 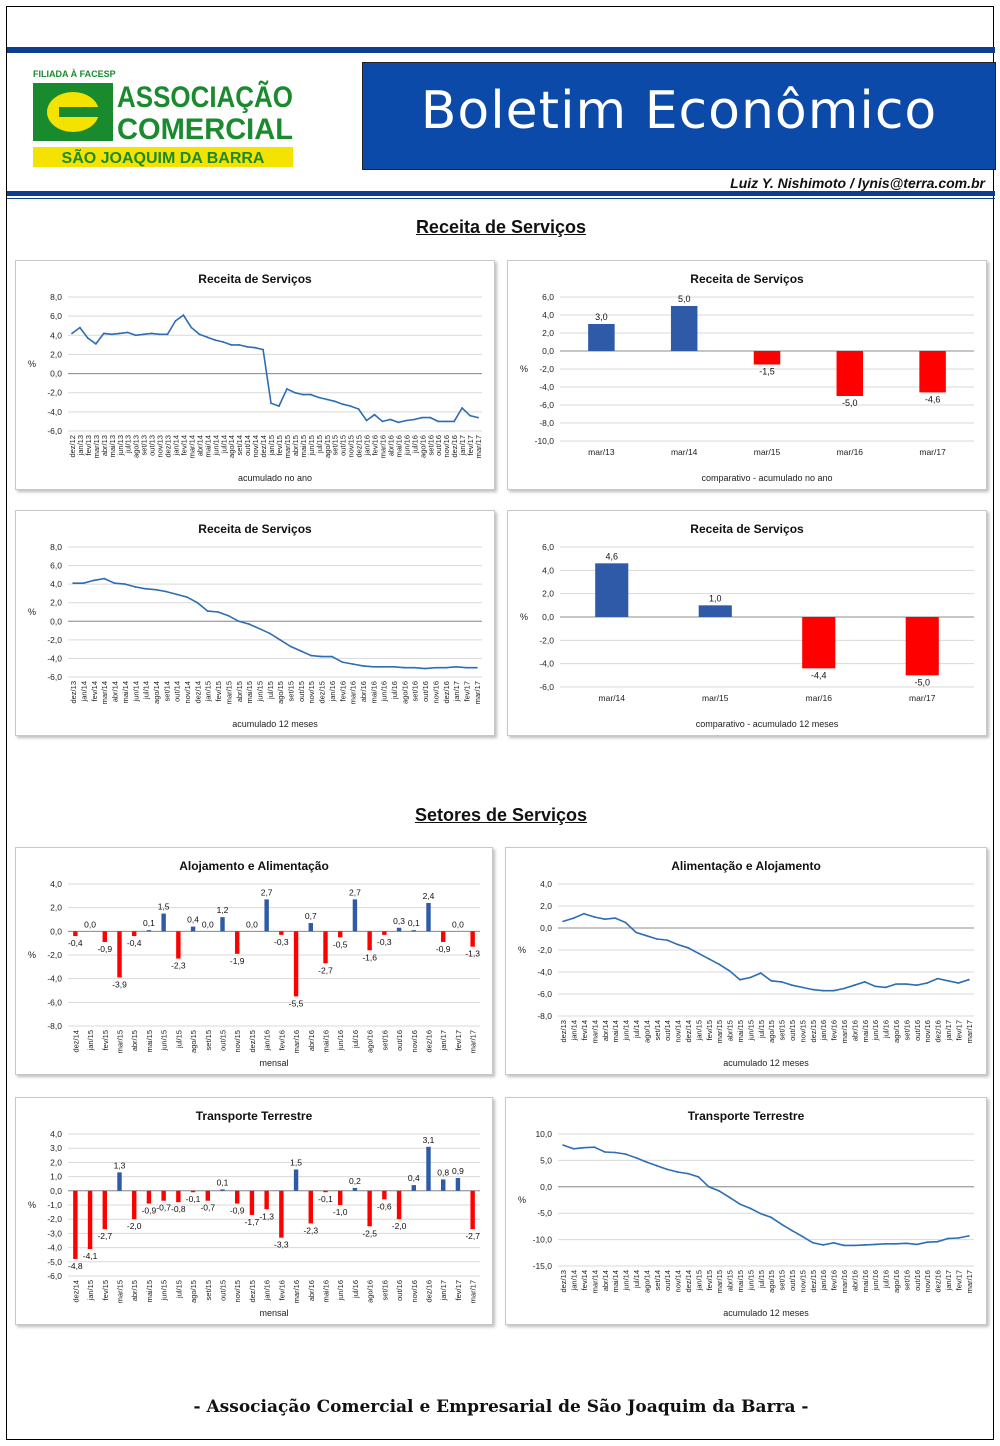 I want to click on series-line, so click(x=766, y=952).